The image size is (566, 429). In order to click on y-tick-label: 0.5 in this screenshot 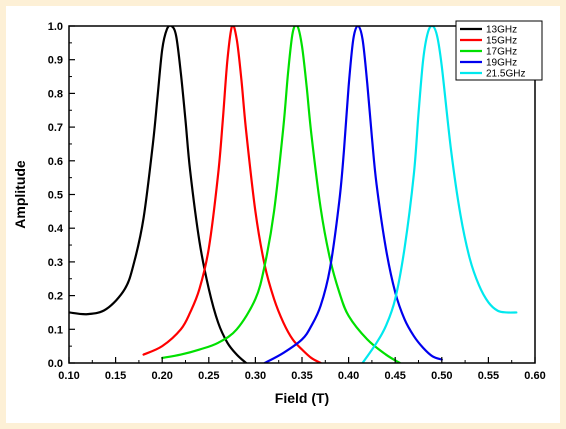, I will do `click(55, 196)`.